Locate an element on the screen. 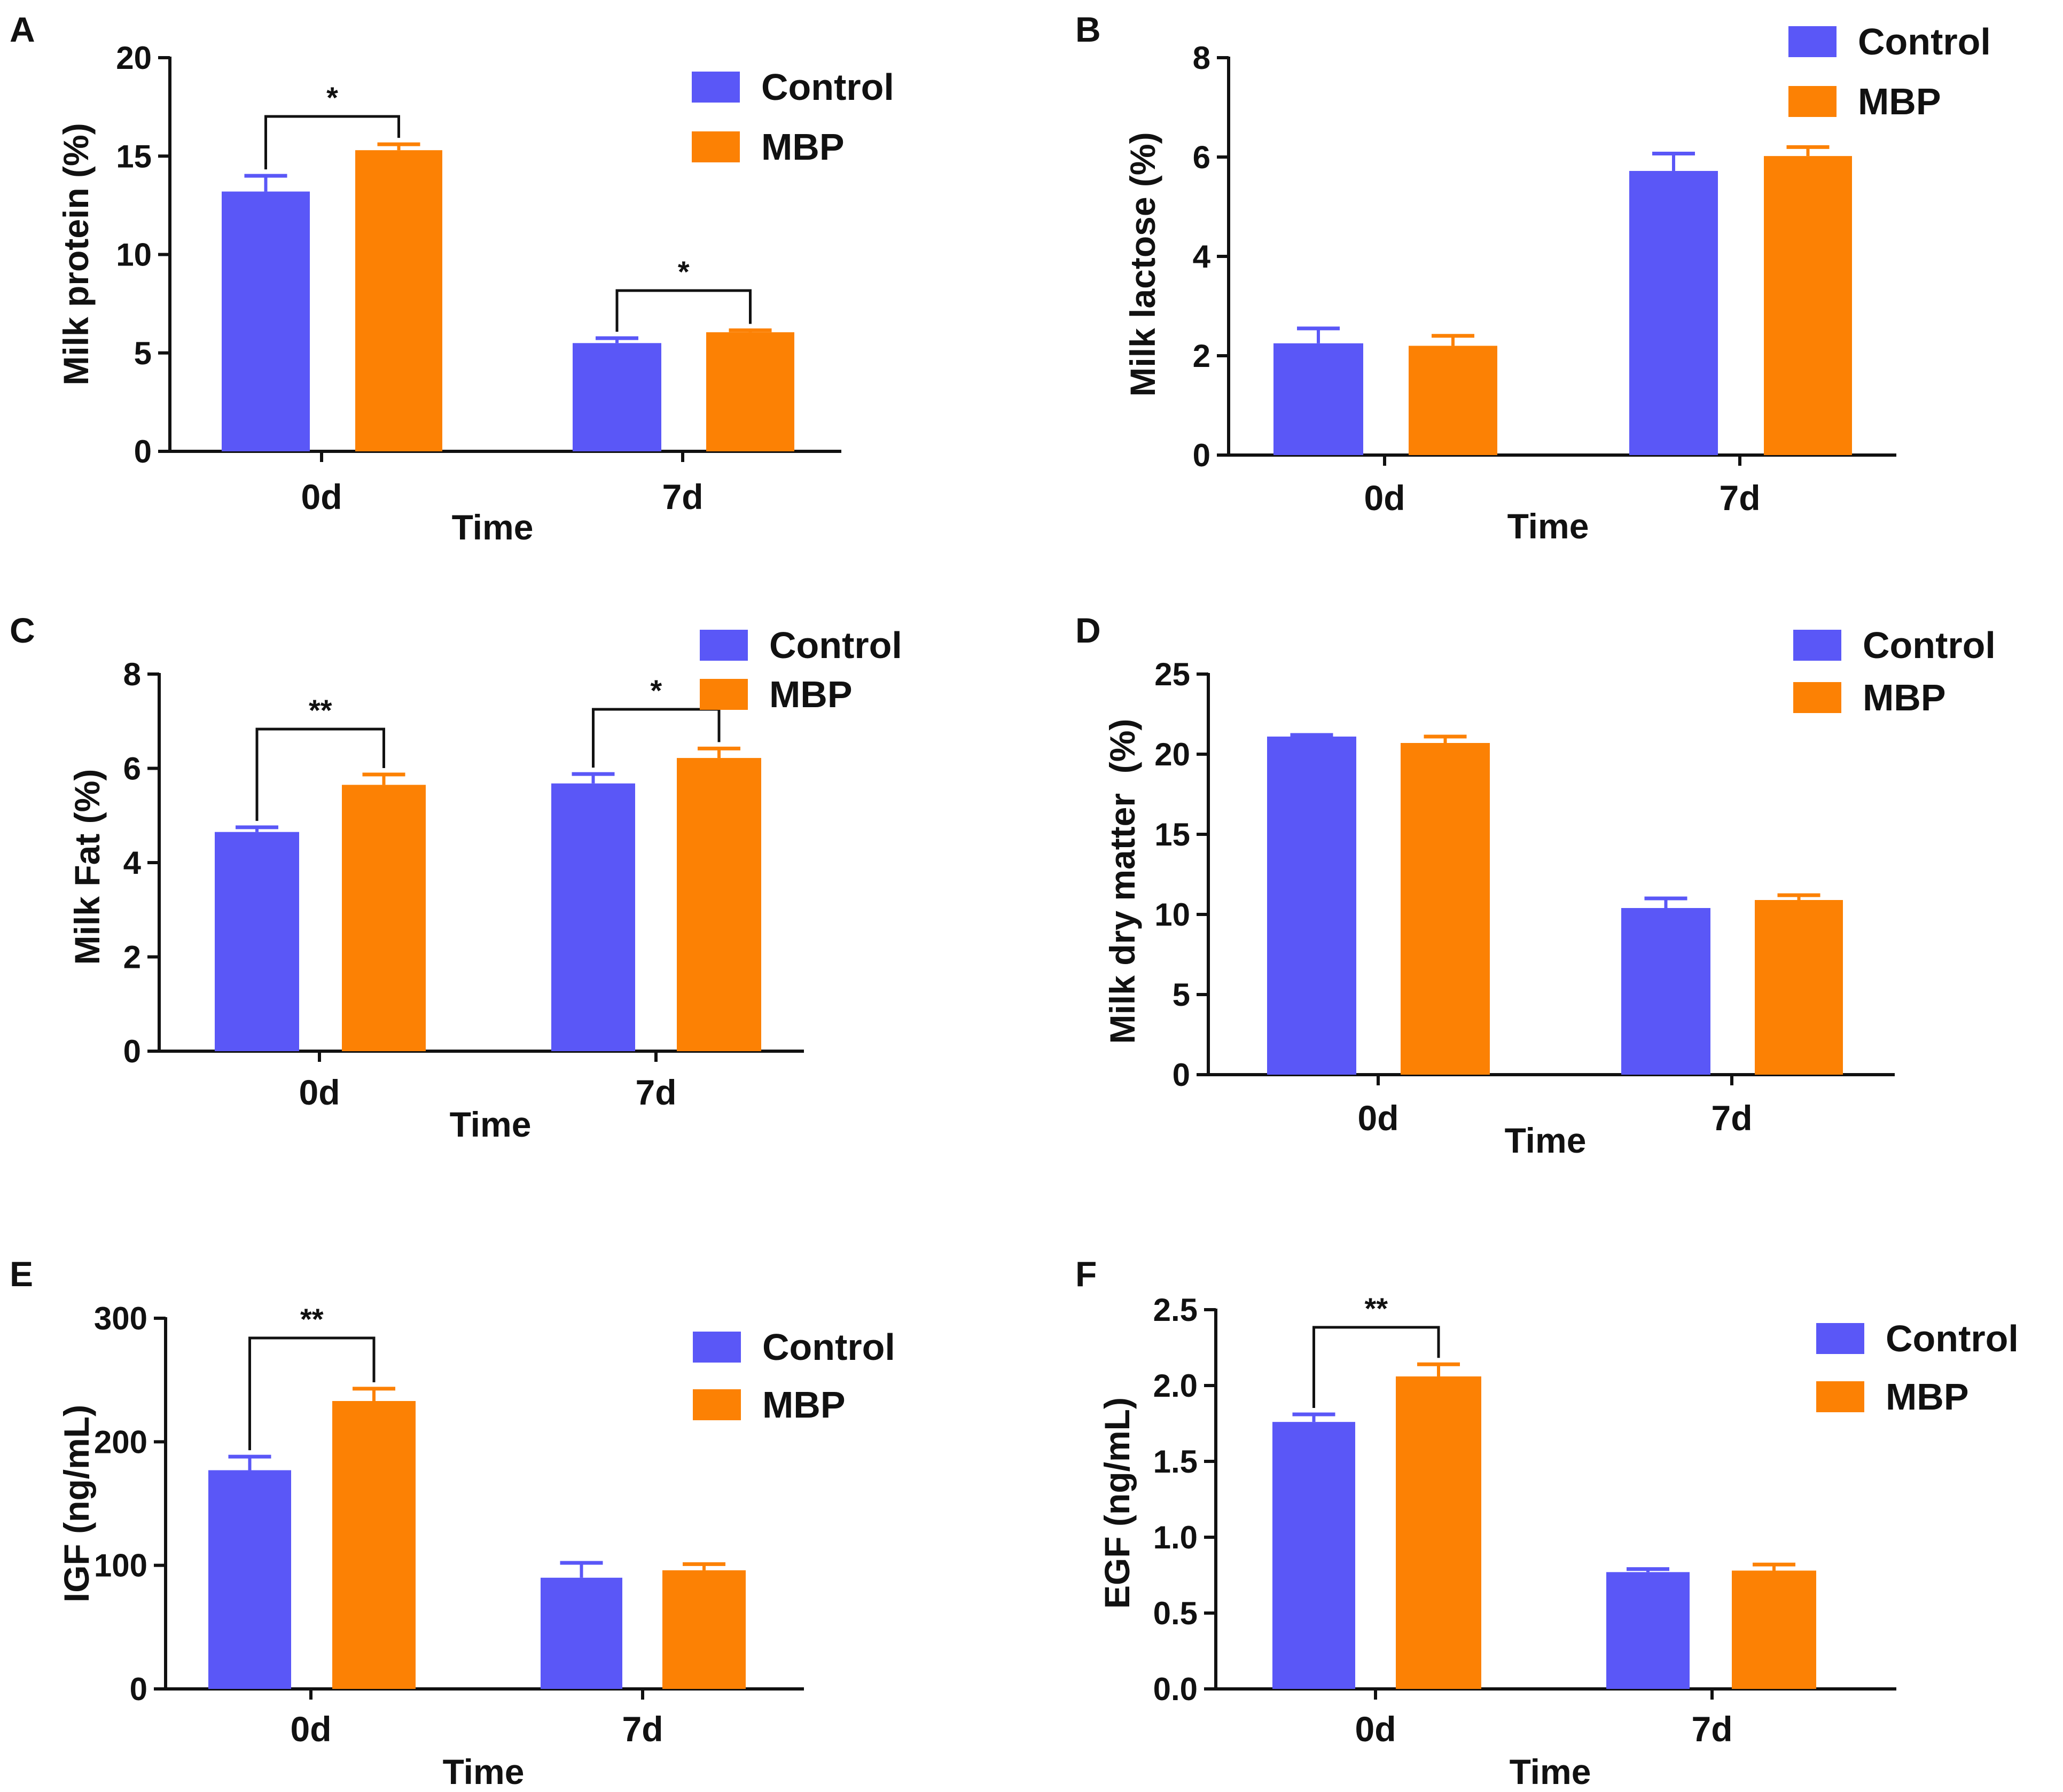  chart-panel-b: B 0 2 4 6 8 0d 7d Time Milk lactose (%) Control MBP is located at coordinates (1533, 278).